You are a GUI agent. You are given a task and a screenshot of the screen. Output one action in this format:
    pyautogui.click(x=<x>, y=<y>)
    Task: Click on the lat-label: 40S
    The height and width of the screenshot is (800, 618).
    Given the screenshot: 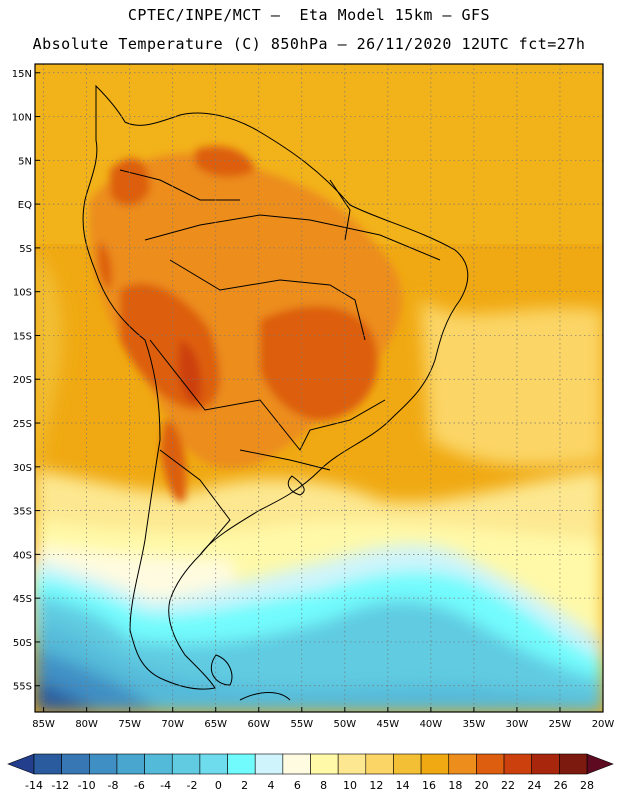 What is the action you would take?
    pyautogui.click(x=22, y=555)
    